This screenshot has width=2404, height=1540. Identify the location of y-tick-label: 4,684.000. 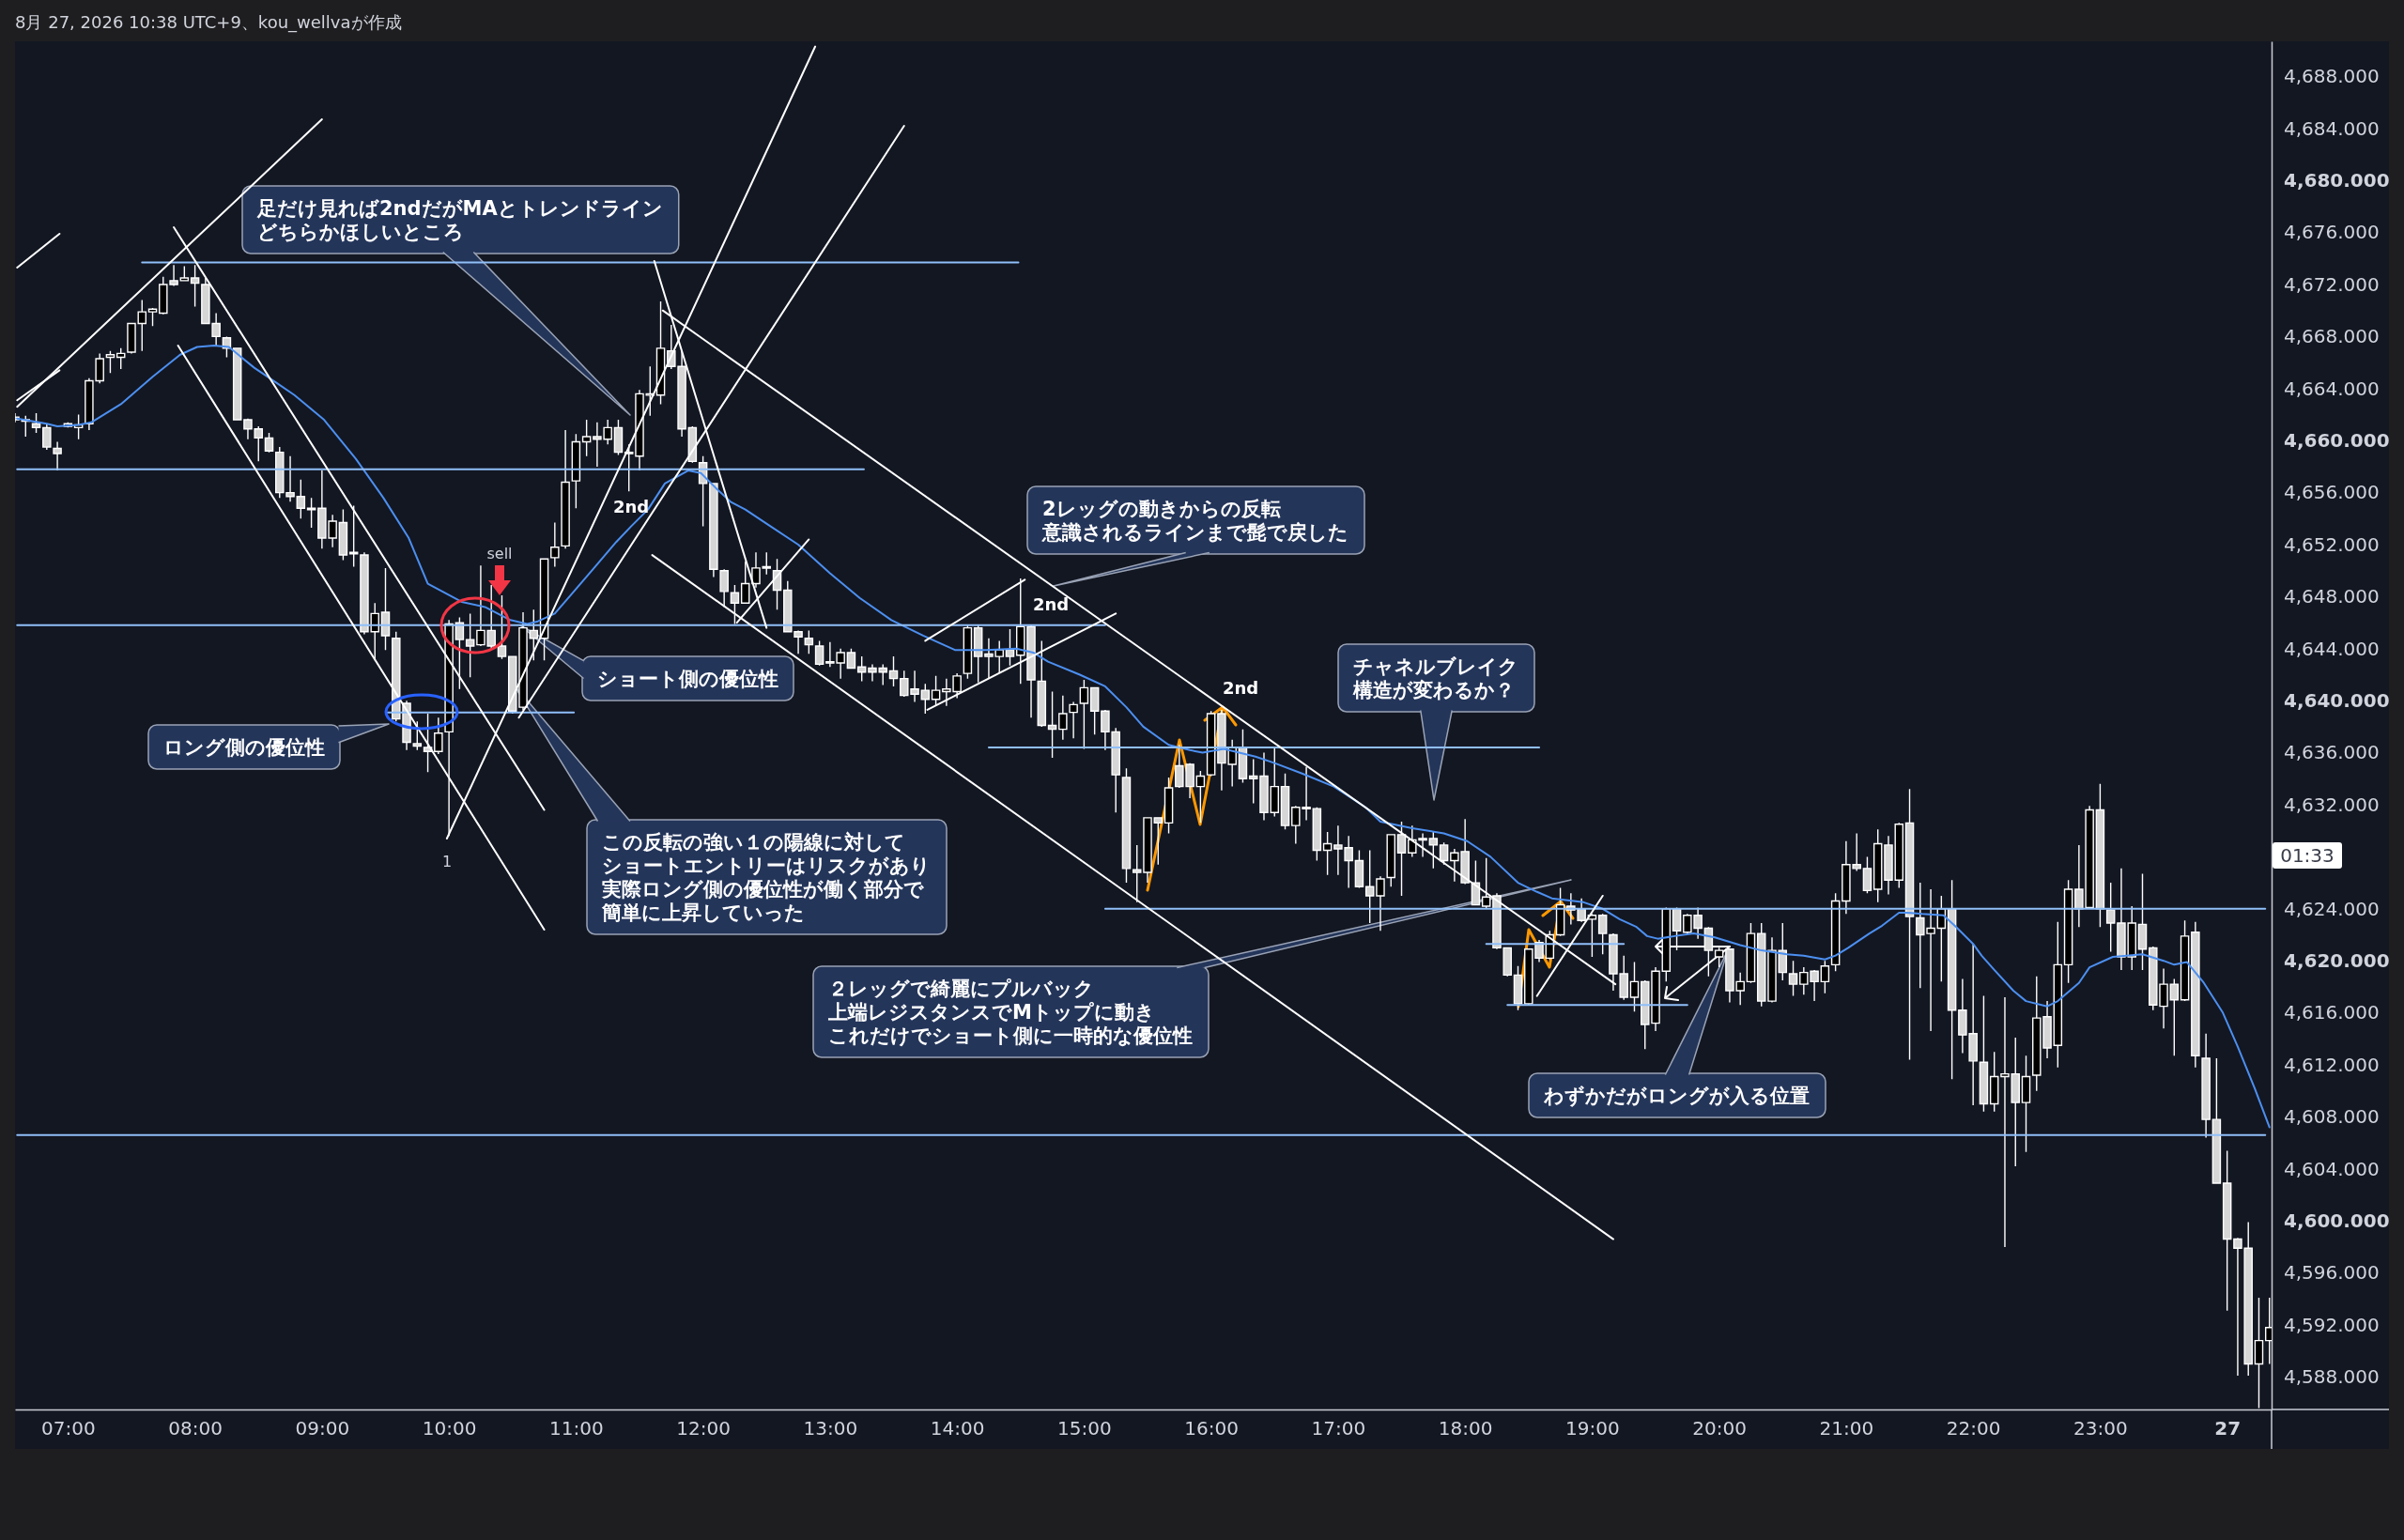
(2332, 128).